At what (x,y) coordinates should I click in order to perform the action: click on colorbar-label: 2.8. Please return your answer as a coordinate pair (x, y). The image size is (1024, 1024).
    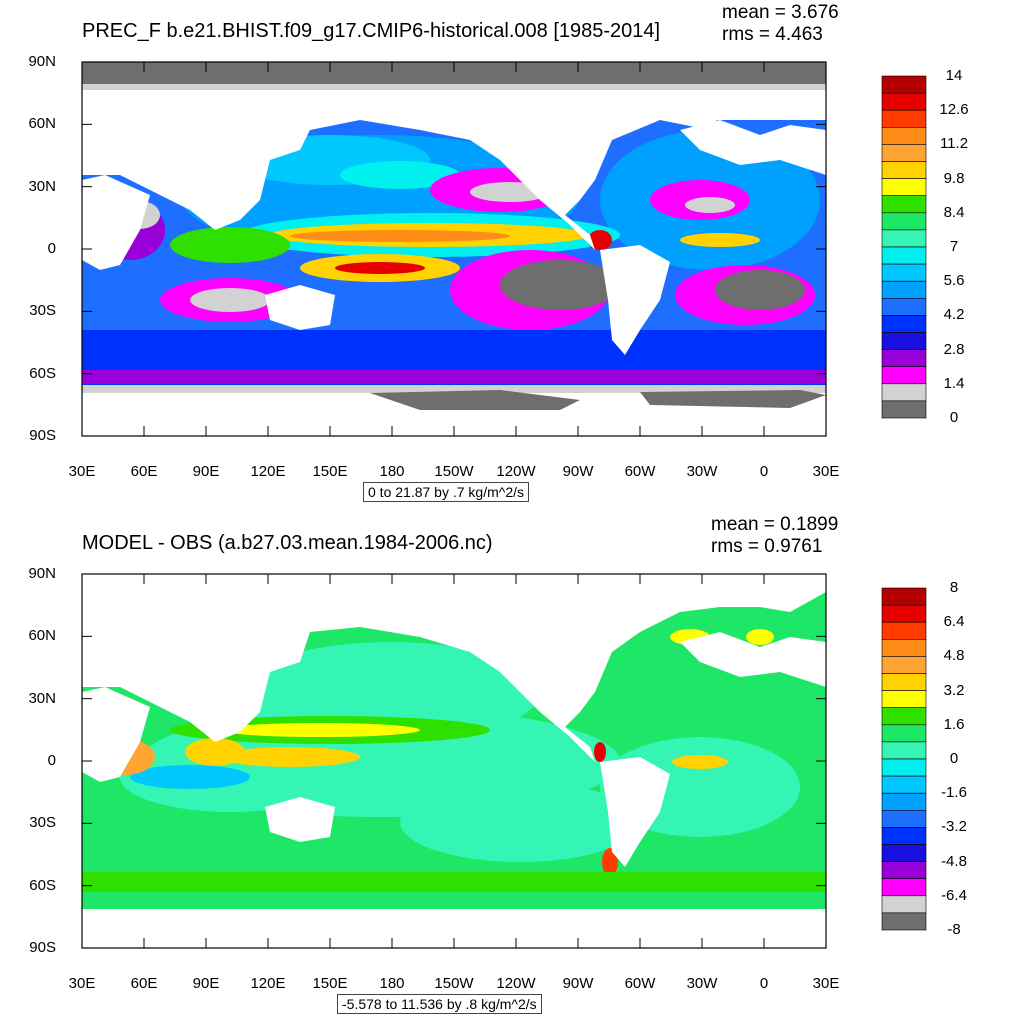
    Looking at the image, I should click on (954, 349).